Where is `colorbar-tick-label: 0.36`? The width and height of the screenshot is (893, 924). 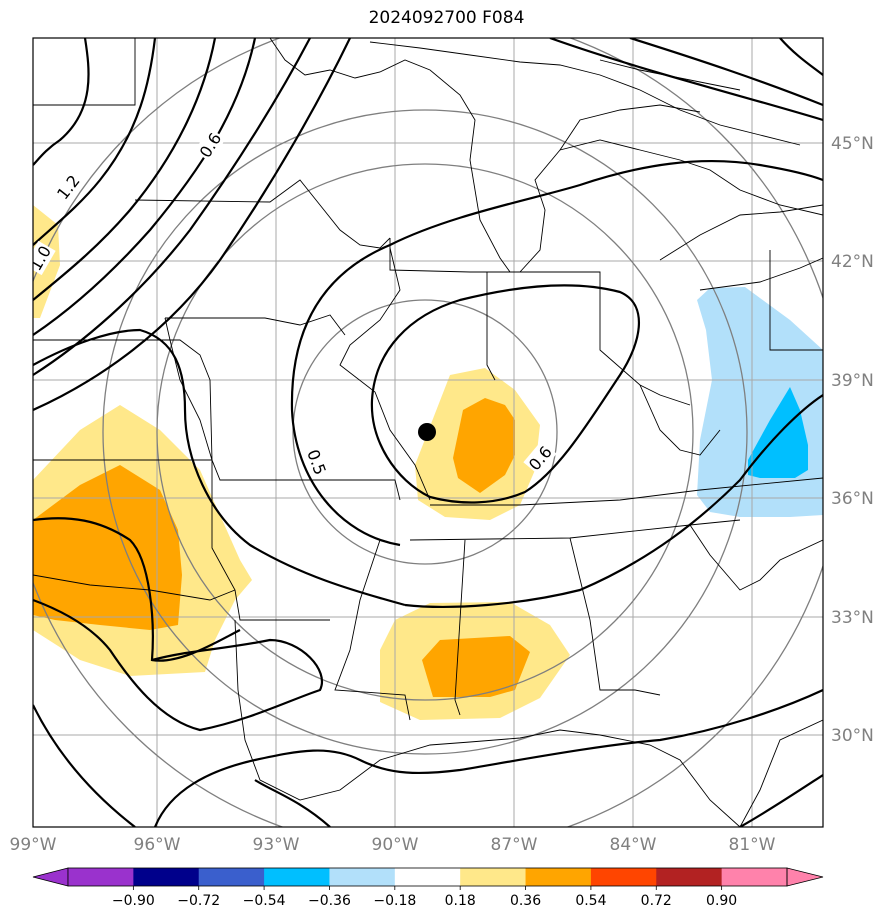 colorbar-tick-label: 0.36 is located at coordinates (525, 901).